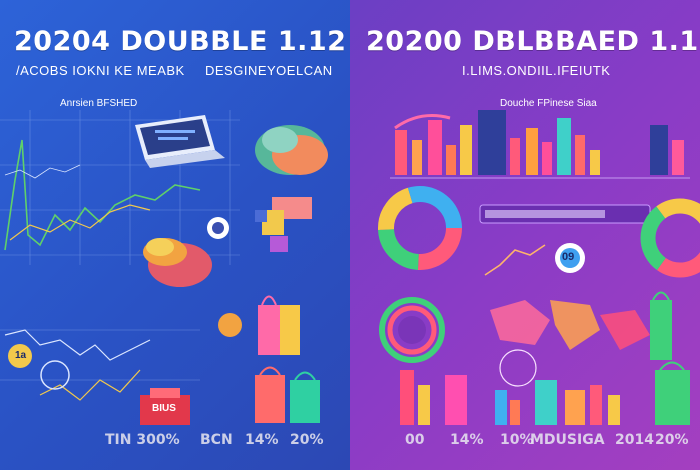  I want to click on left-lower-line, so click(77, 345).